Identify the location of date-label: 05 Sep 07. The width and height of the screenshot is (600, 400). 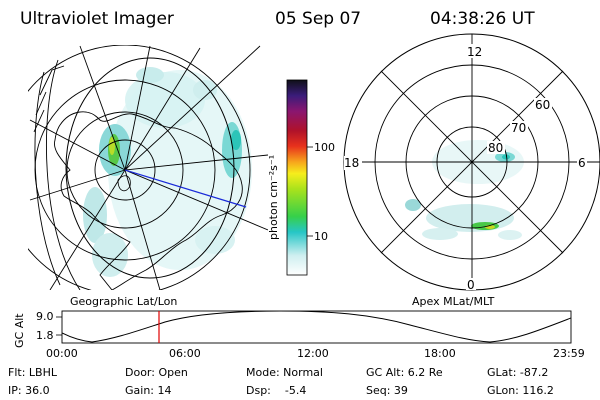
(318, 19).